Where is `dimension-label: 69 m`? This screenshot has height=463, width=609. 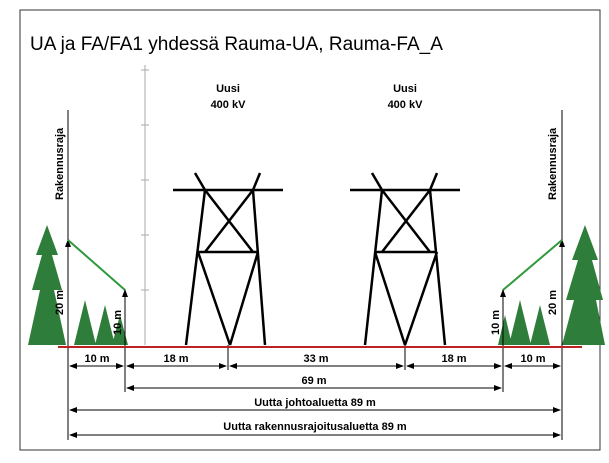 dimension-label: 69 m is located at coordinates (313, 381).